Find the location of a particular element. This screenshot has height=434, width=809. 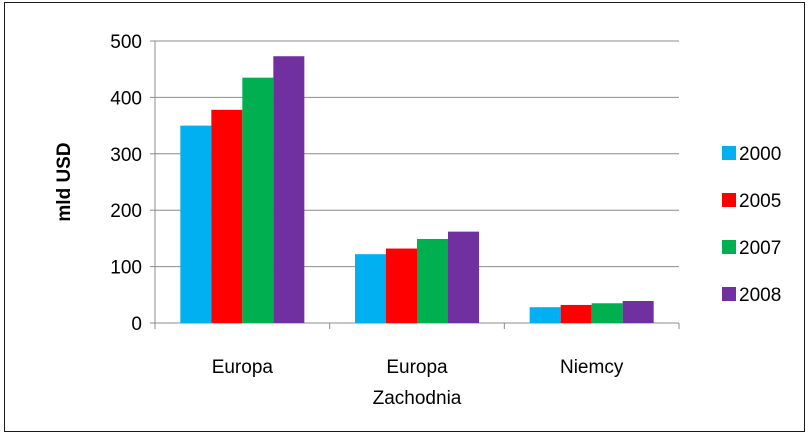

x-category-label: Europa Zachodnia is located at coordinates (417, 383).